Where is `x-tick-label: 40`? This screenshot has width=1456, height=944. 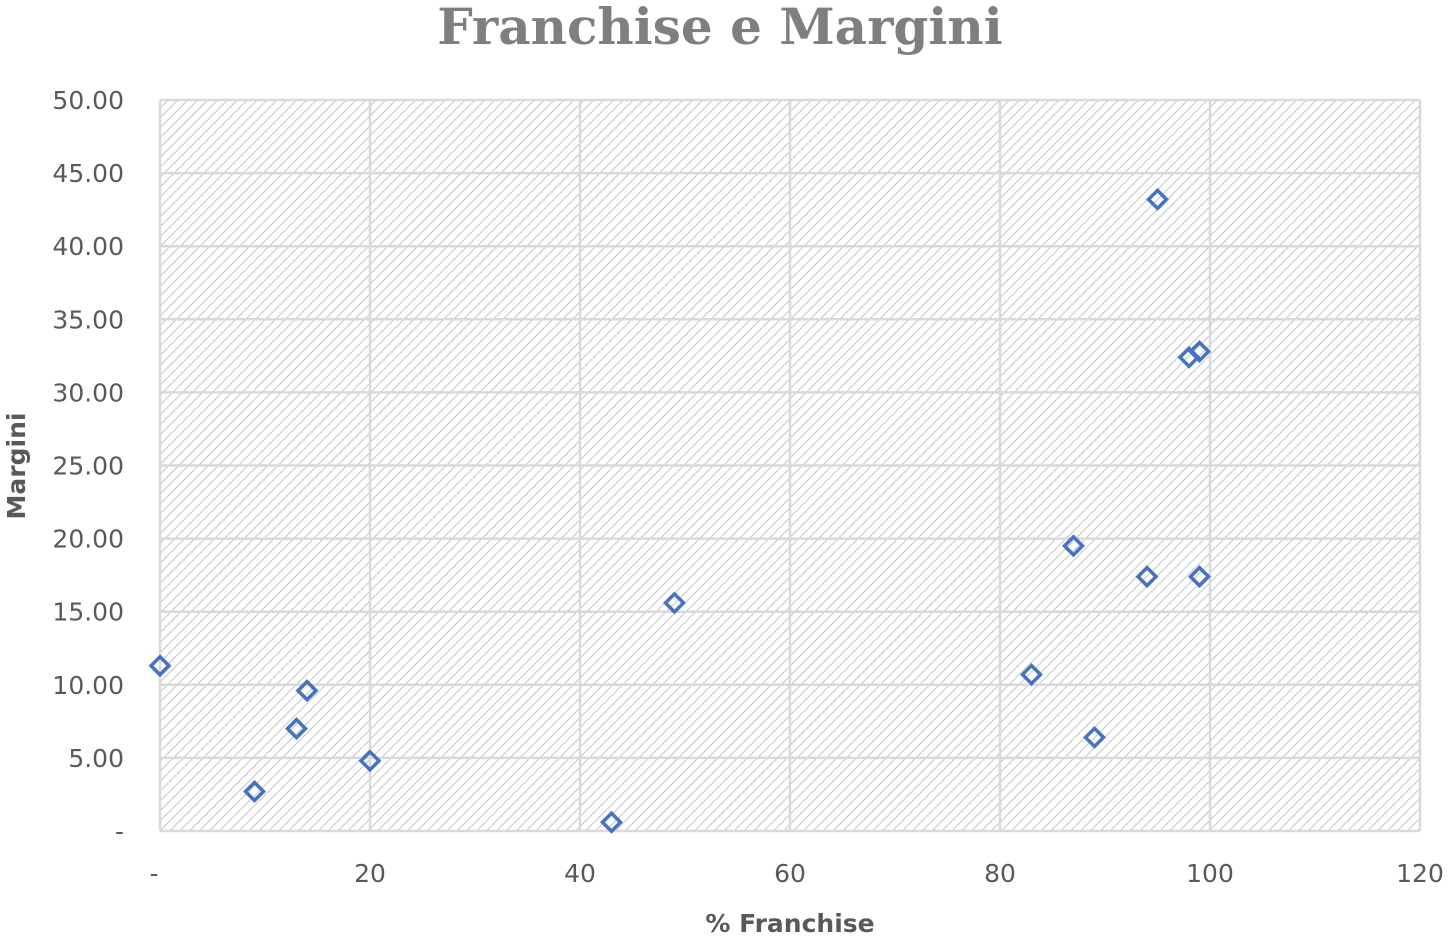
x-tick-label: 40 is located at coordinates (580, 873).